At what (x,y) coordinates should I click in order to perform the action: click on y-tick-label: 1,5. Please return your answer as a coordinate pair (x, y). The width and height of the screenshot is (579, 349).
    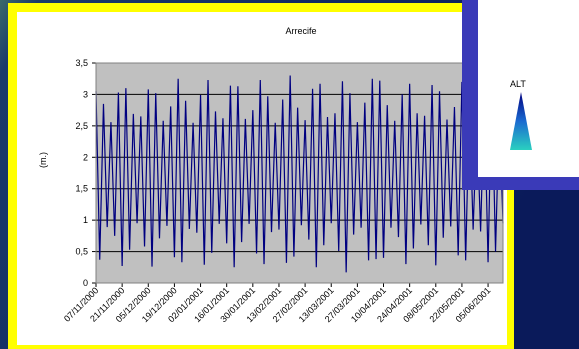
    Looking at the image, I should click on (81, 189).